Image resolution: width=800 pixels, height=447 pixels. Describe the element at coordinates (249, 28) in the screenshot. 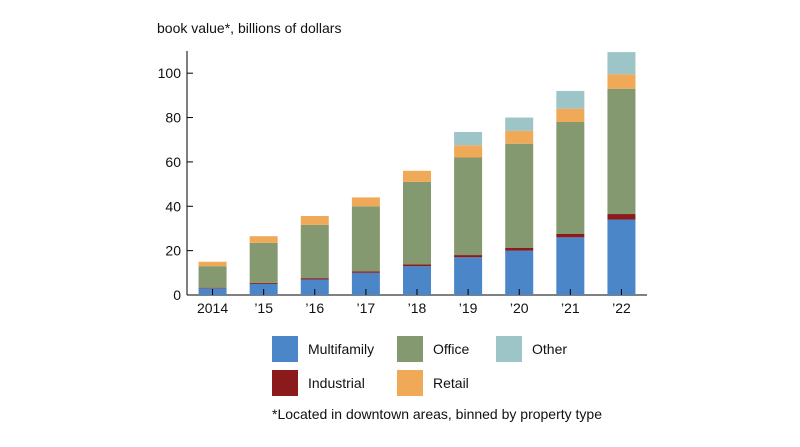

I see `y-axis-label: book value*, billions of dollars` at that location.